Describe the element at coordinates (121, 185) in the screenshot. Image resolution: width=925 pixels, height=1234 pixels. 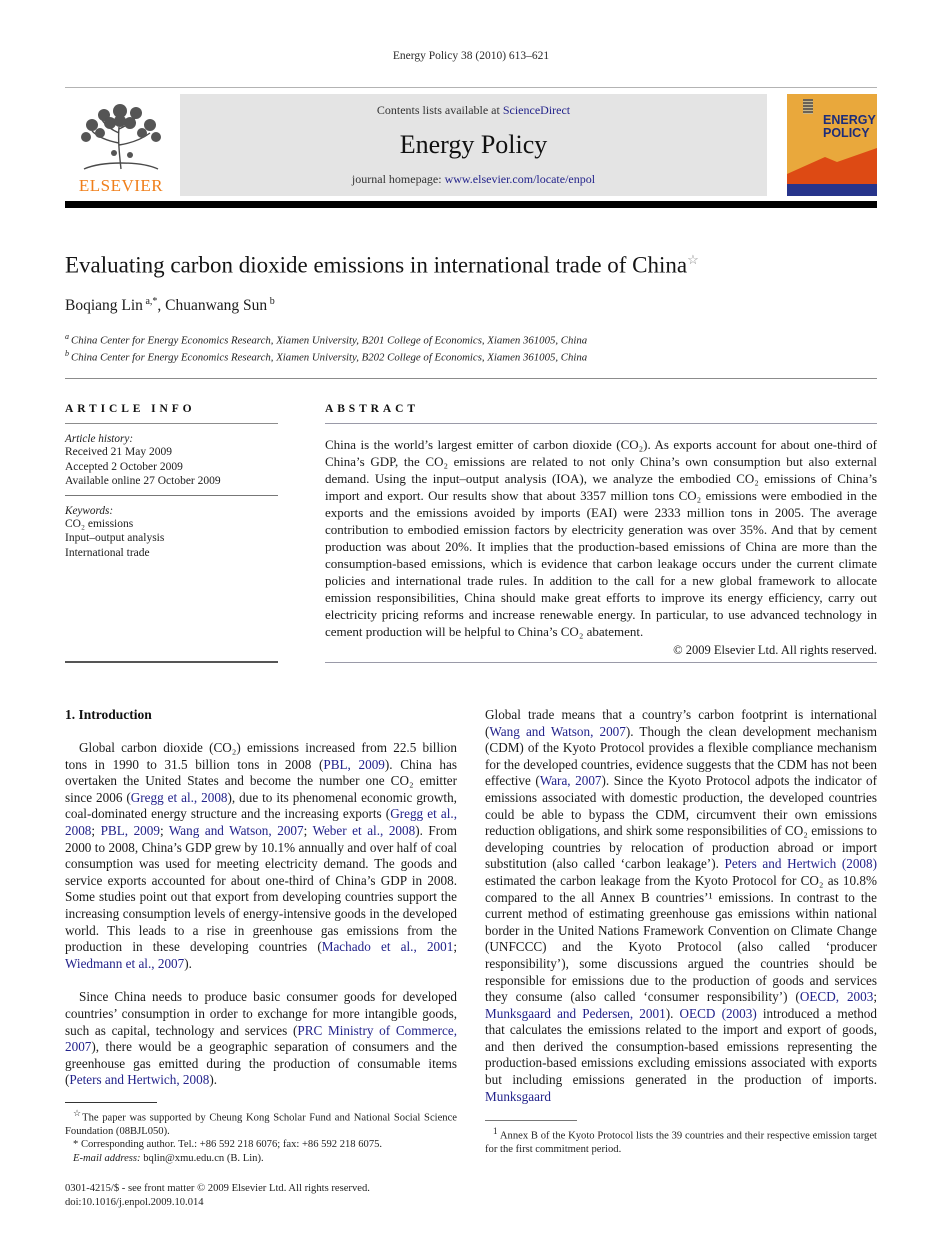
I see `elsevier-wordmark: ELSEVIER` at that location.